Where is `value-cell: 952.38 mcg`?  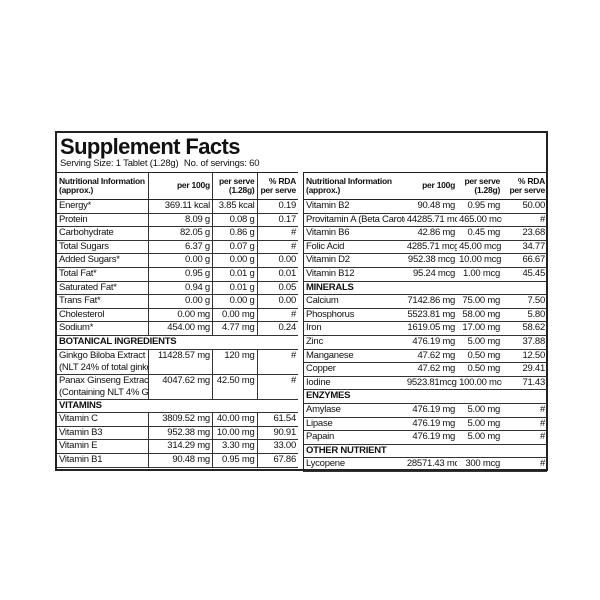 value-cell: 952.38 mcg is located at coordinates (431, 260).